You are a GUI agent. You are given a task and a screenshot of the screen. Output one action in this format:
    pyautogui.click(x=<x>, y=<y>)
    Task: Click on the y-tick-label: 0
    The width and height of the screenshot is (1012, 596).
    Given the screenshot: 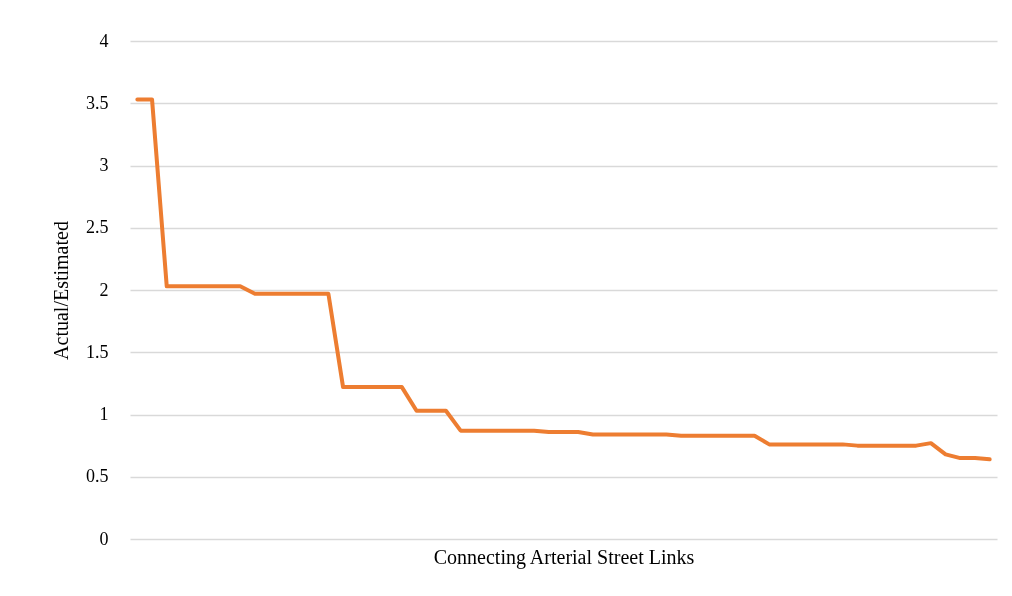 What is the action you would take?
    pyautogui.click(x=104, y=538)
    